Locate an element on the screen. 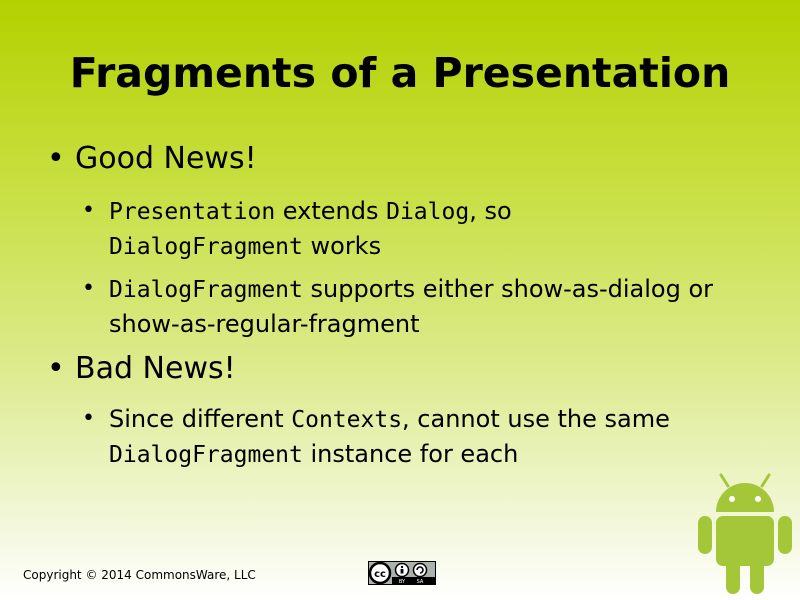  android-eye-left is located at coordinates (732, 499).